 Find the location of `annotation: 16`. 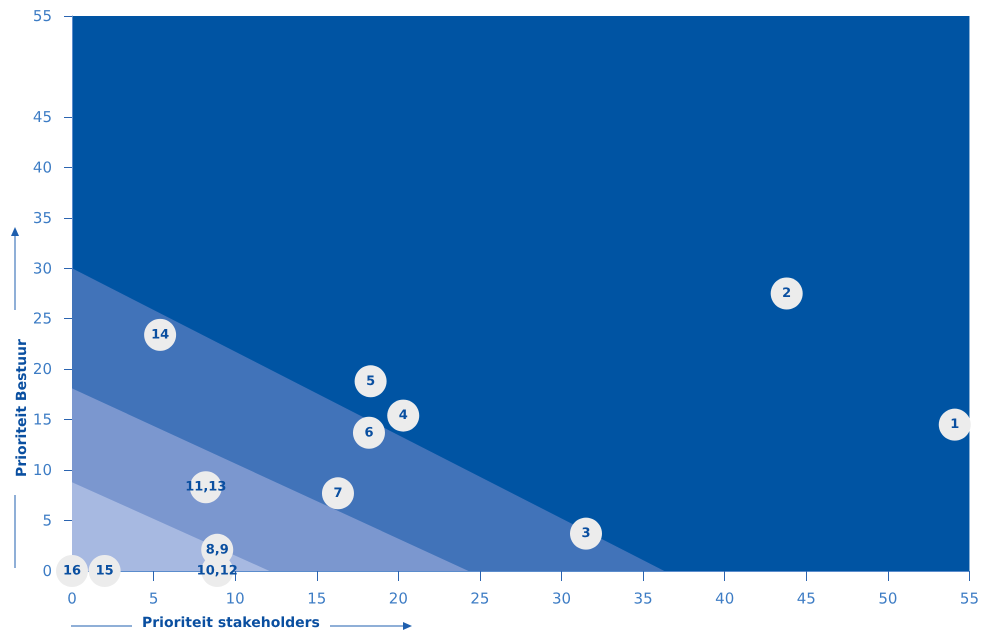

annotation: 16 is located at coordinates (72, 571).